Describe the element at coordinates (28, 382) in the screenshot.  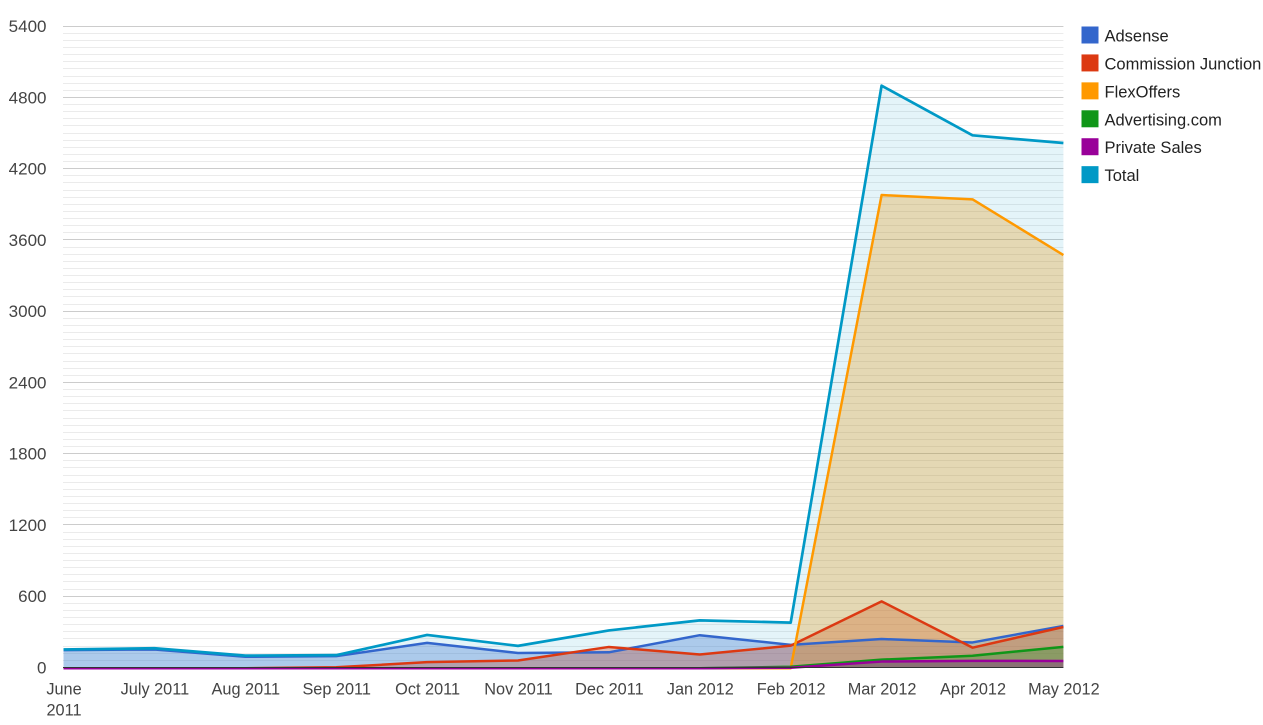
I see `svg-text: 2400` at that location.